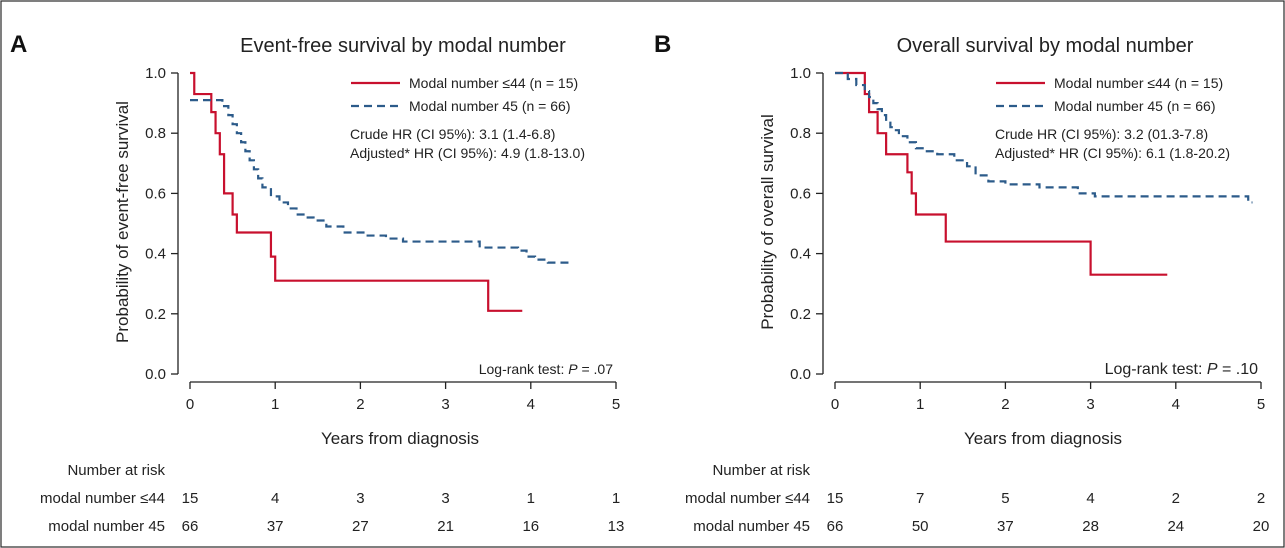 The height and width of the screenshot is (548, 1285). Describe the element at coordinates (1090, 526) in the screenshot. I see `risk-count: 28` at that location.